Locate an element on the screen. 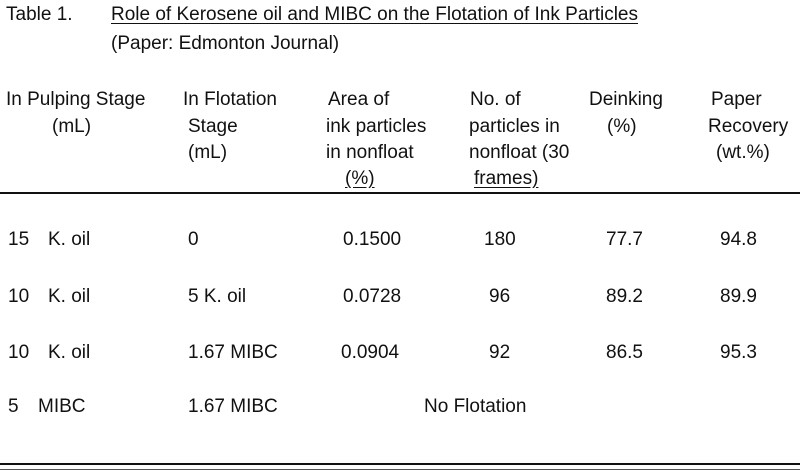 This screenshot has width=800, height=475. header-pulping-line1: In Pulping Stage is located at coordinates (76, 99).